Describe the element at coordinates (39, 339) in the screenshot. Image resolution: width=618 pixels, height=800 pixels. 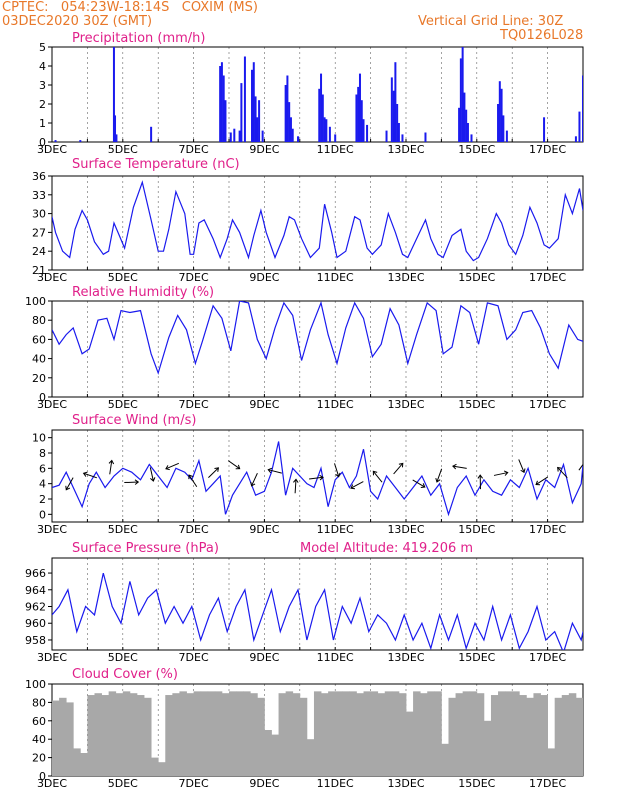
I see `y-tick-label: 60` at that location.